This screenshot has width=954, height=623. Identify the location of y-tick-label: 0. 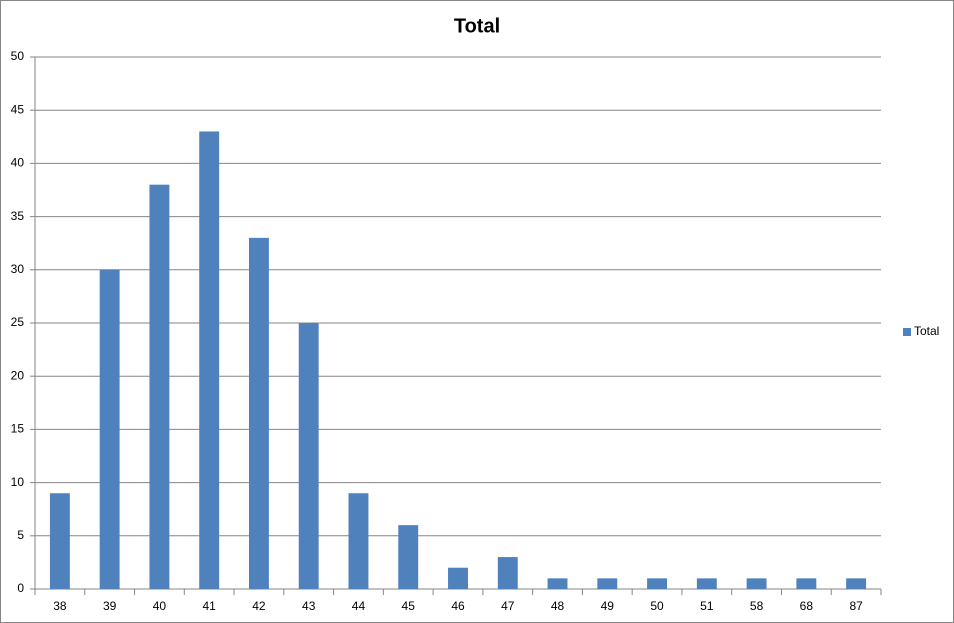
(20, 588).